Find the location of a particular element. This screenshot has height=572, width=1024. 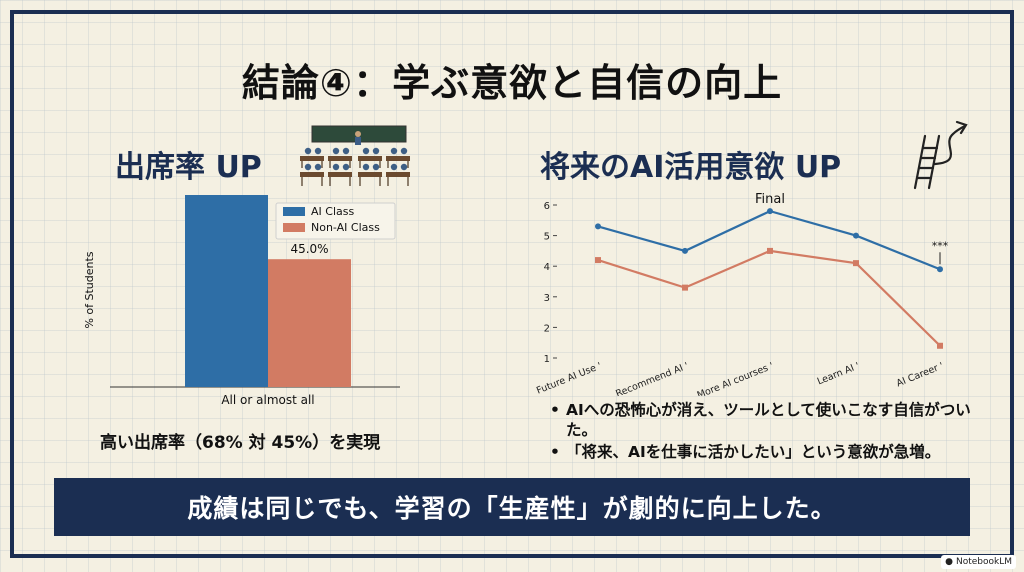

finding-item: 「将来、AIを仕事に活かしたい」という意欲が急増。 is located at coordinates (768, 452).